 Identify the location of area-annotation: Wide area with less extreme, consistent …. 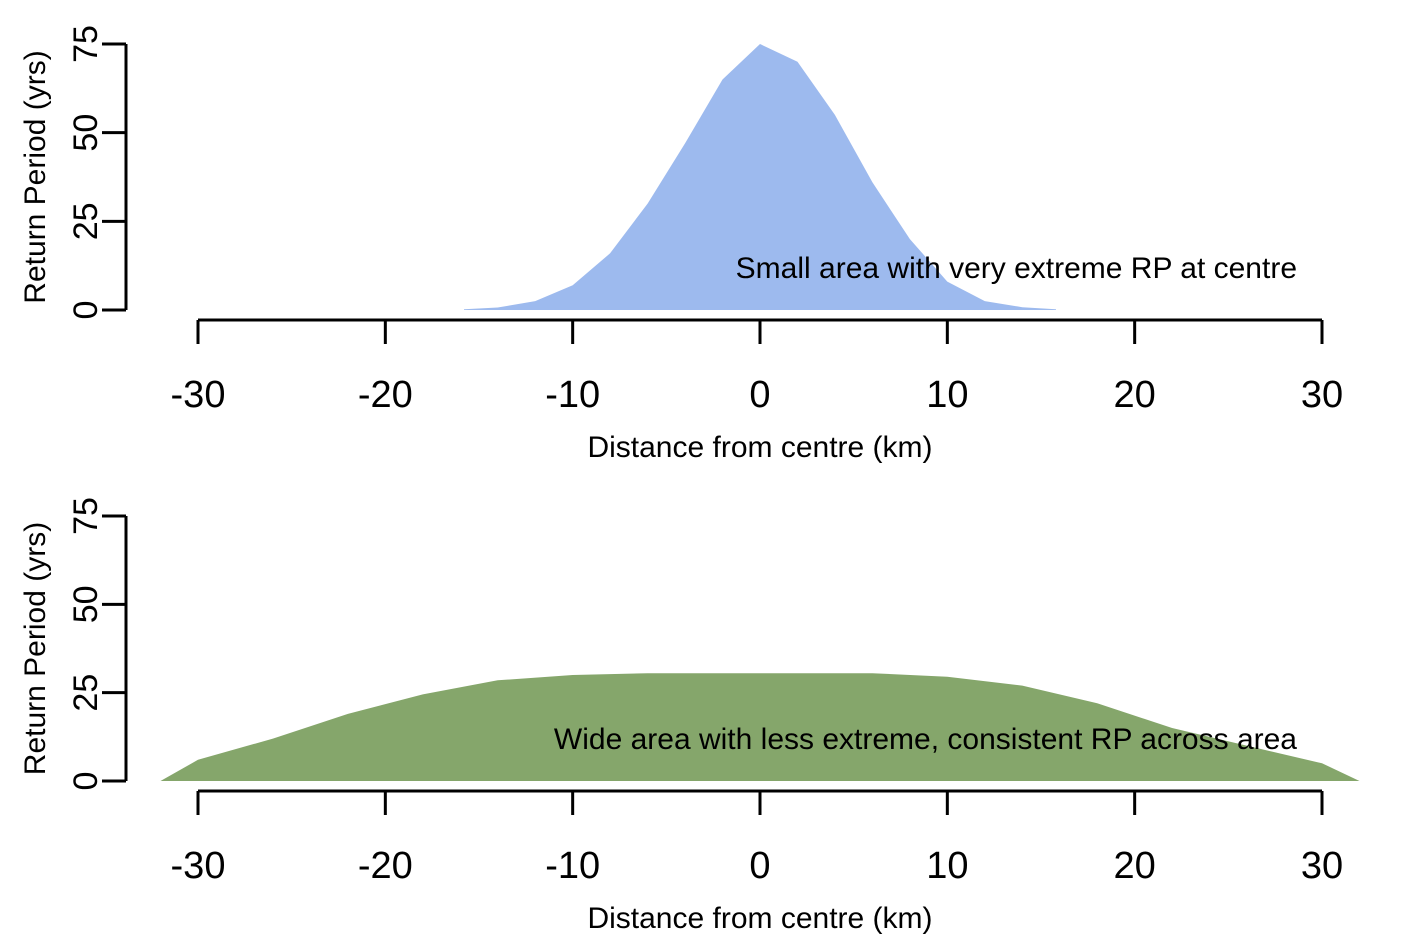
(925, 739).